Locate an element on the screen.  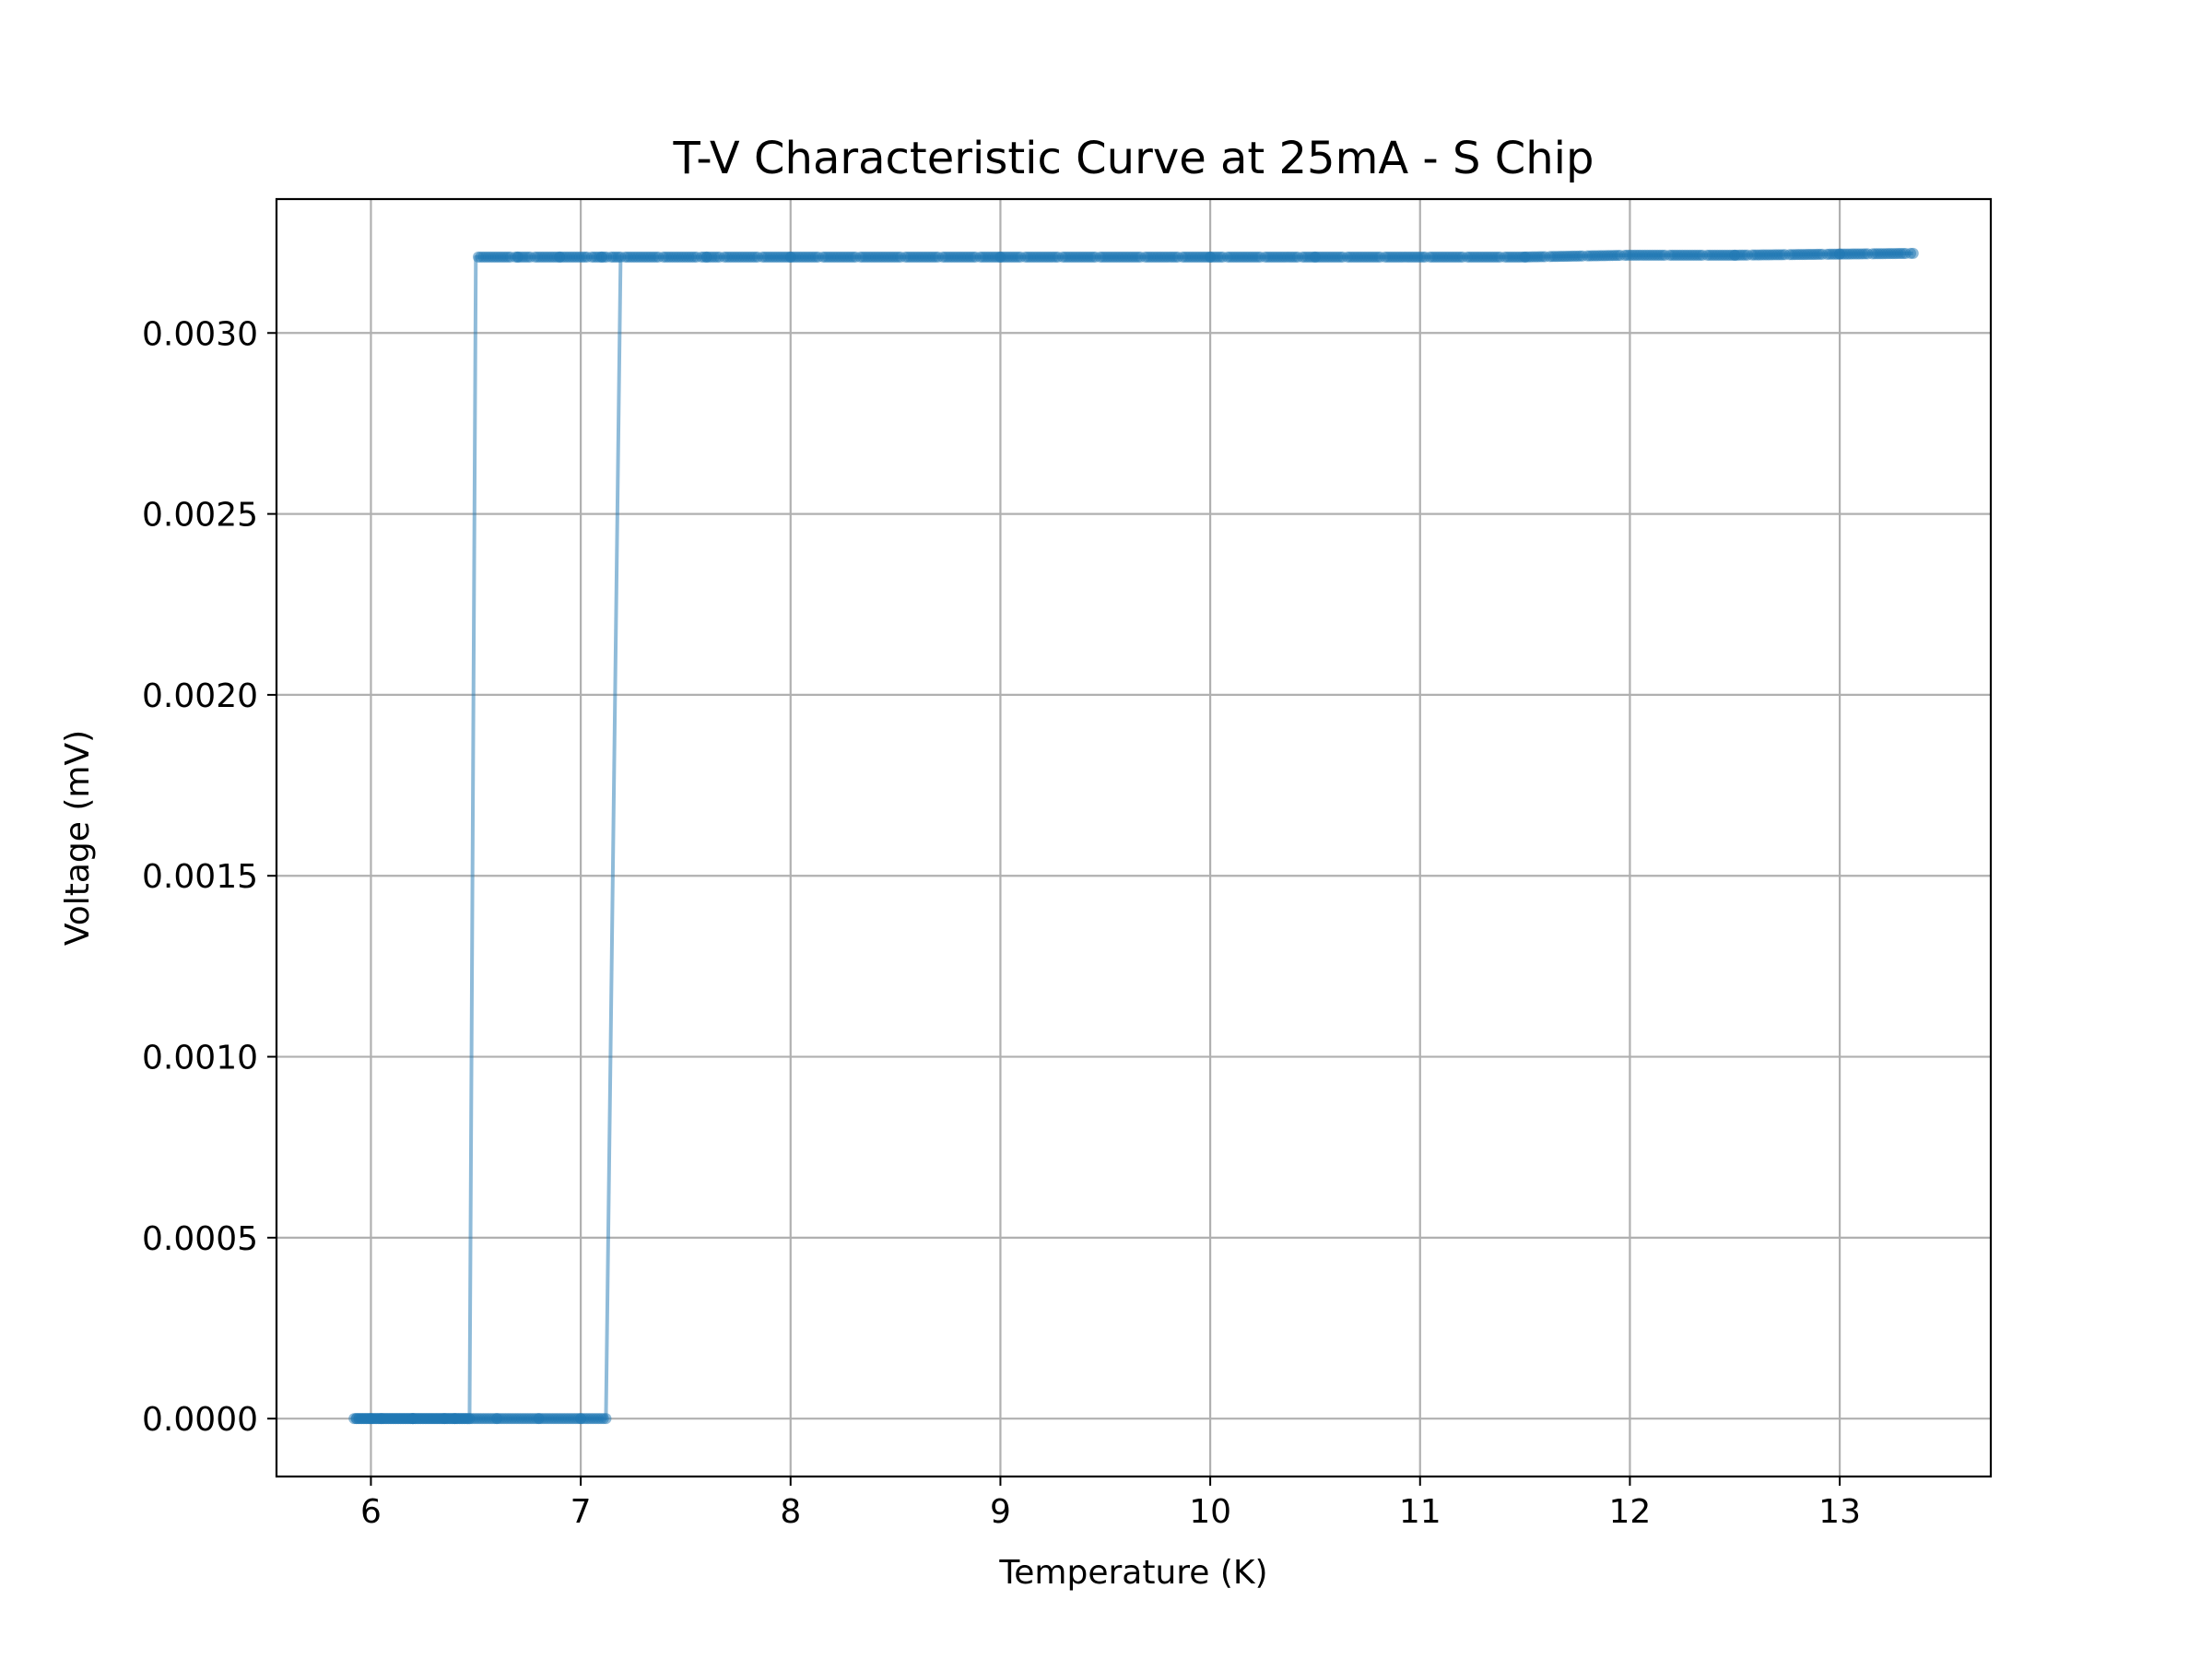
x-tick-label: 10 is located at coordinates (1210, 1512).